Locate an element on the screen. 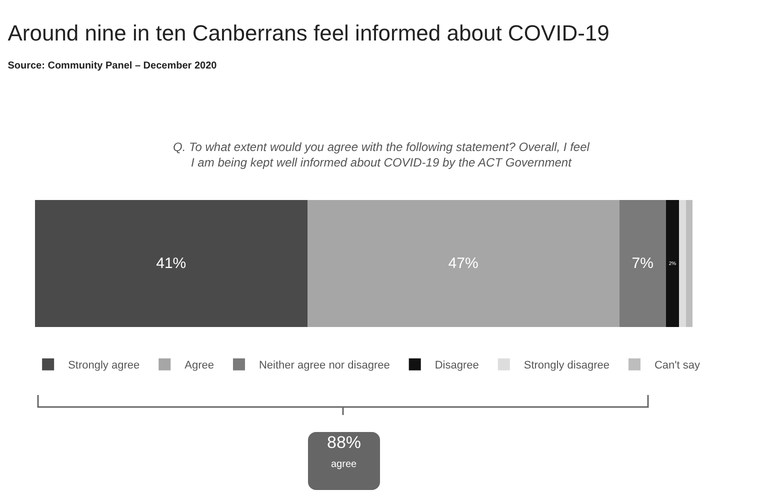 The image size is (773, 502). data-label: 7% is located at coordinates (643, 263).